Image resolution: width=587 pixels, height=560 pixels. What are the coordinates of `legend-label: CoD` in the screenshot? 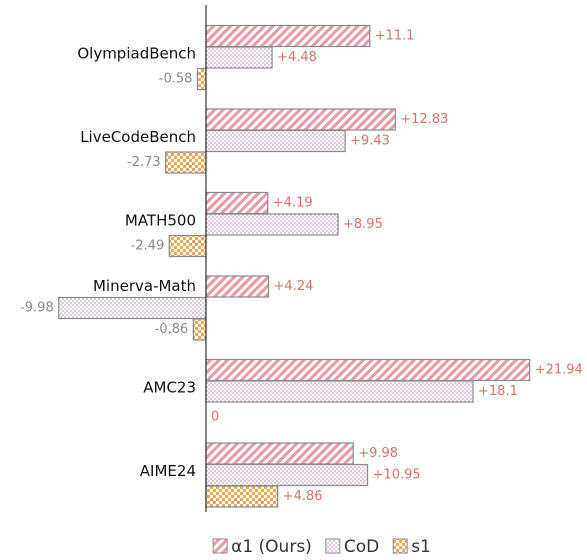 It's located at (361, 547).